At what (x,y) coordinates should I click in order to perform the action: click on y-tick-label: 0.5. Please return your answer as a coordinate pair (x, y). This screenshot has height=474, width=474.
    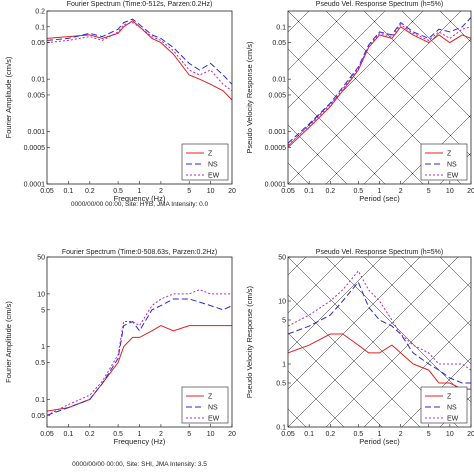
    Looking at the image, I should click on (281, 383).